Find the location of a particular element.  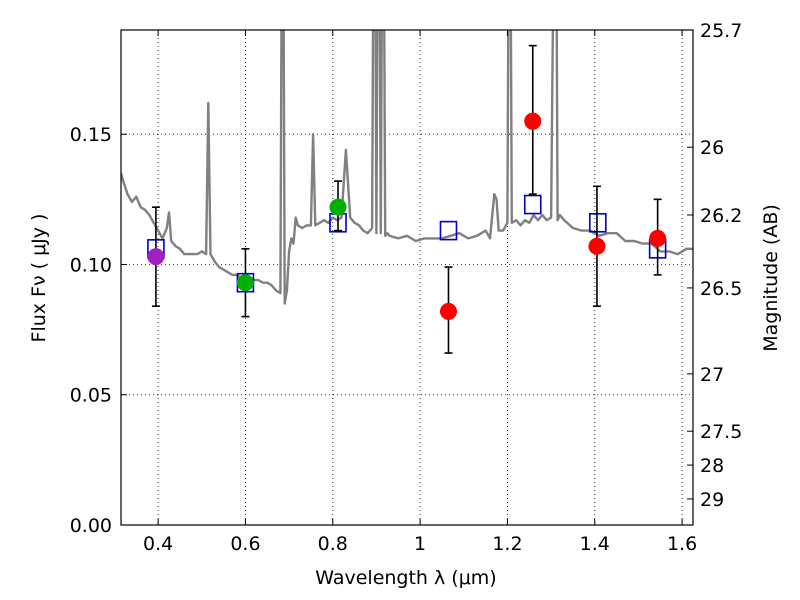

right-axis-label: Magnitude (AB) is located at coordinates (771, 278).